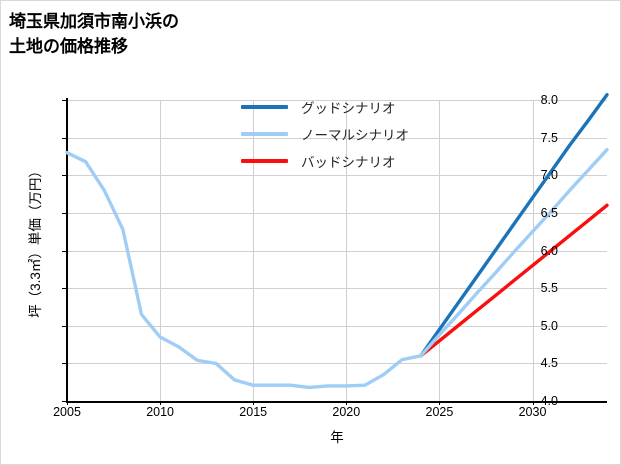 The width and height of the screenshot is (621, 465). What do you see at coordinates (439, 412) in the screenshot?
I see `x-tick-label: 2025` at bounding box center [439, 412].